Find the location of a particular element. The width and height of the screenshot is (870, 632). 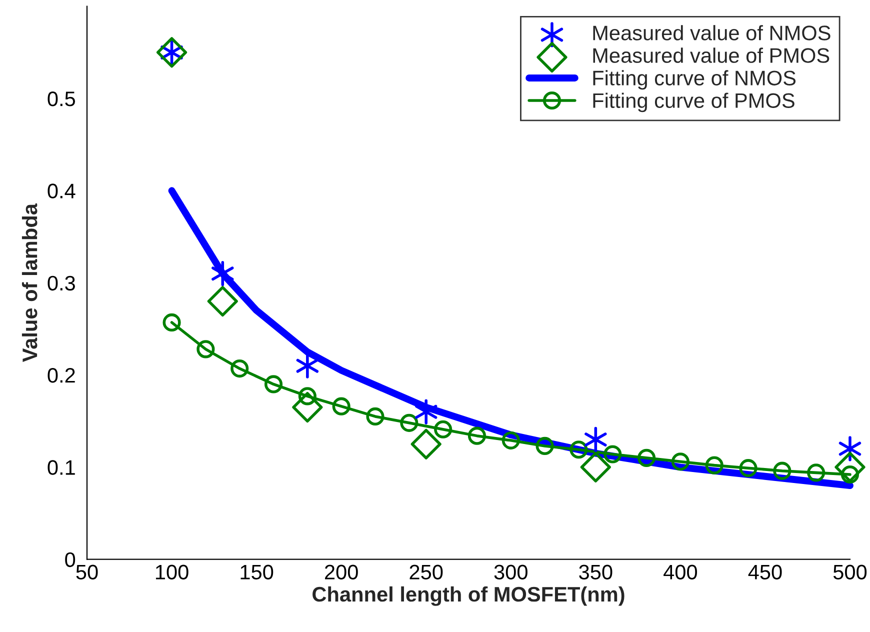

y-tick-label: 0.5 is located at coordinates (62, 98).